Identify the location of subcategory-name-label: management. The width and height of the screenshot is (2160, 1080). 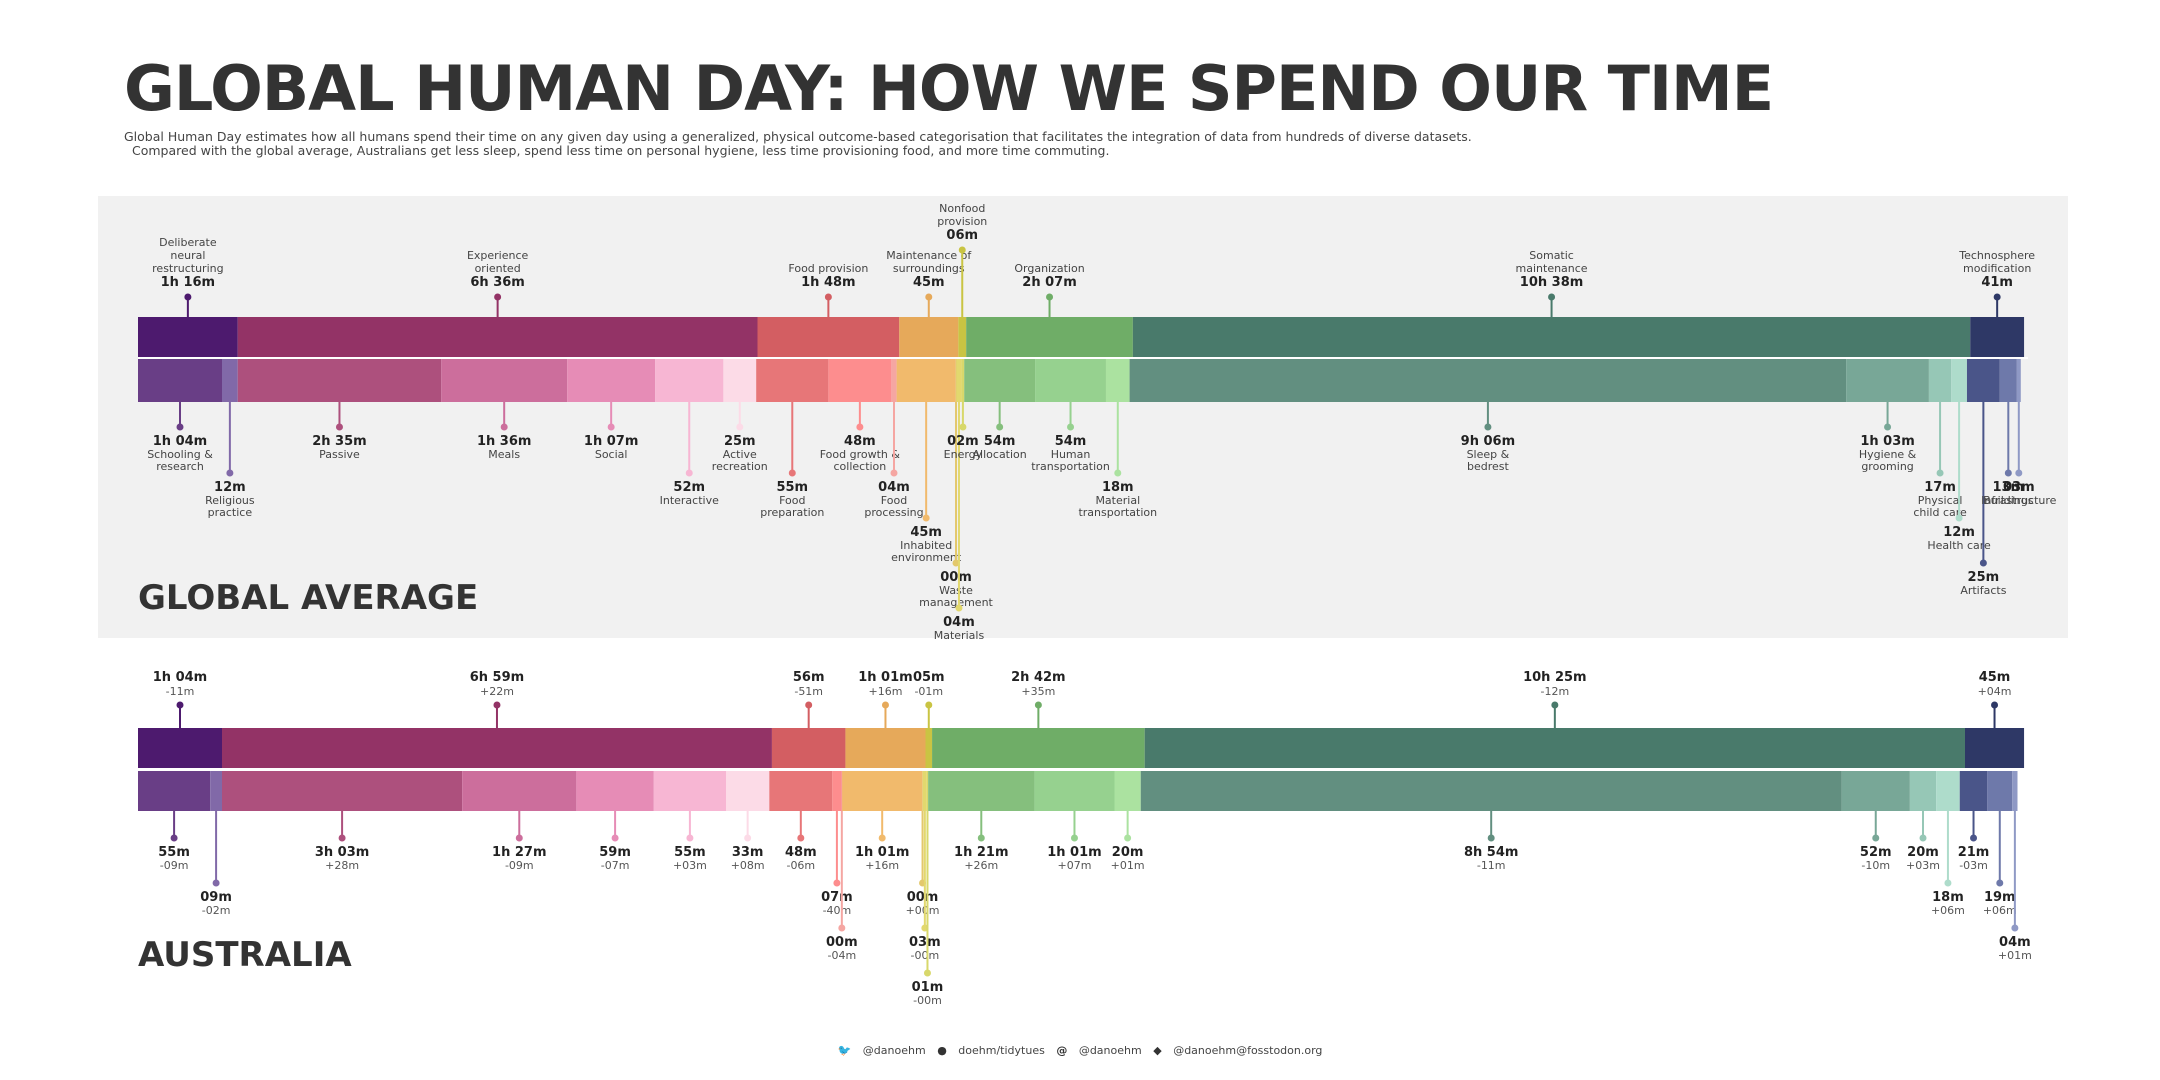
(956, 602).